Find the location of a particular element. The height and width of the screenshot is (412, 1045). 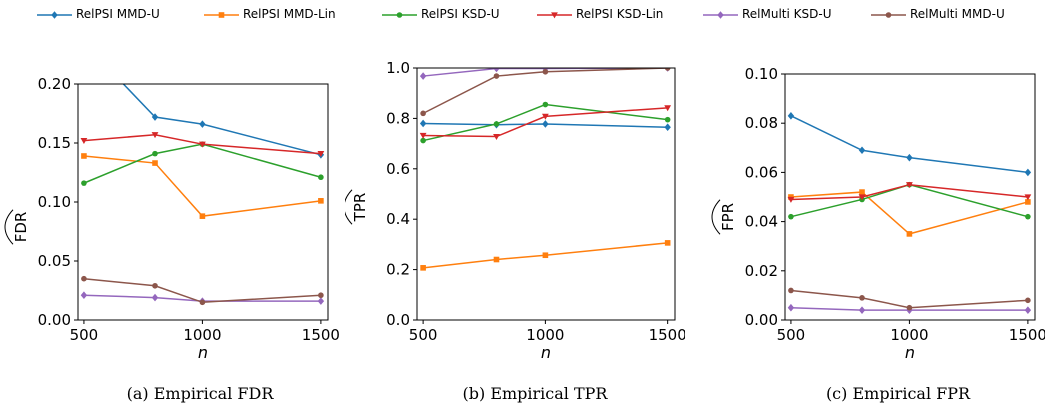

y-tick-label: 0.00 is located at coordinates (761, 320).